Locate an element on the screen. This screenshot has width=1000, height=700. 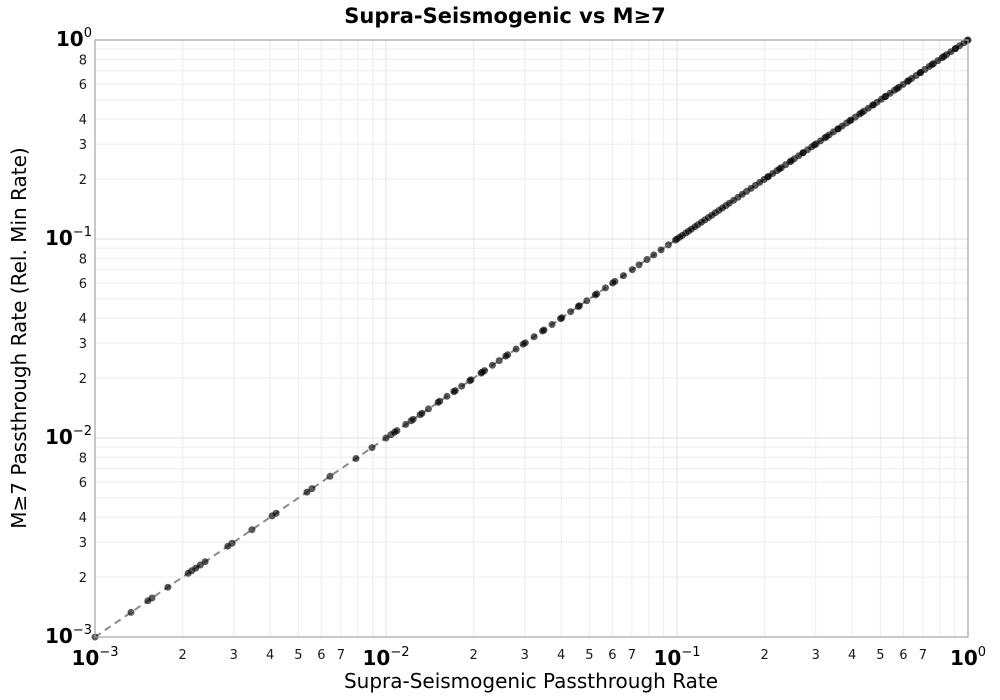
chart-title: Supra-Seismogenic vs M≥7 is located at coordinates (505, 16).